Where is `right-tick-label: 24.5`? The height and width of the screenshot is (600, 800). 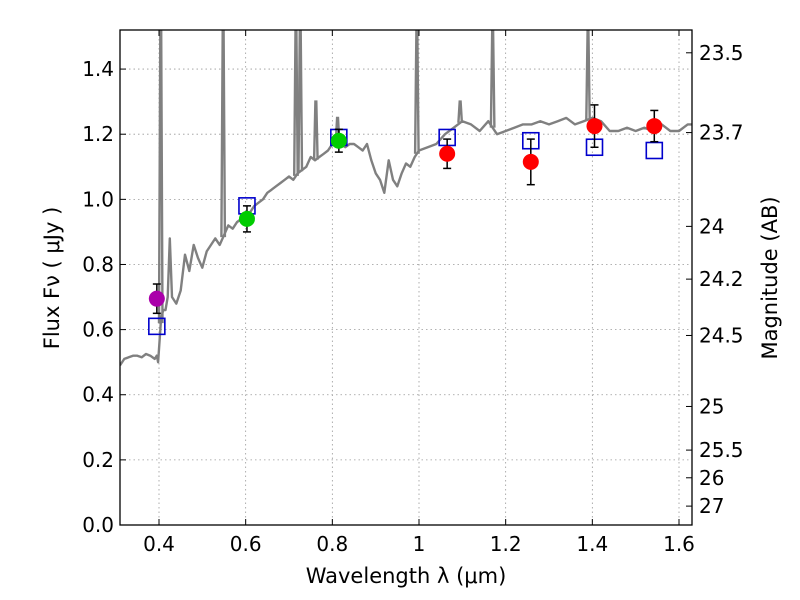
right-tick-label: 24.5 is located at coordinates (721, 335).